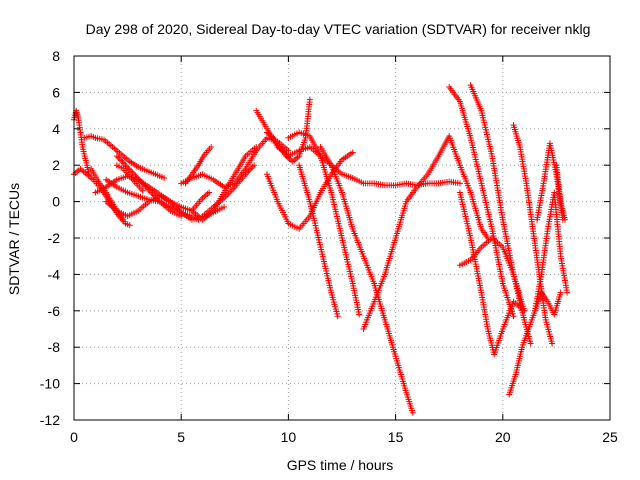 Image resolution: width=640 pixels, height=480 pixels. What do you see at coordinates (50, 420) in the screenshot?
I see `y-tick-label: -12` at bounding box center [50, 420].